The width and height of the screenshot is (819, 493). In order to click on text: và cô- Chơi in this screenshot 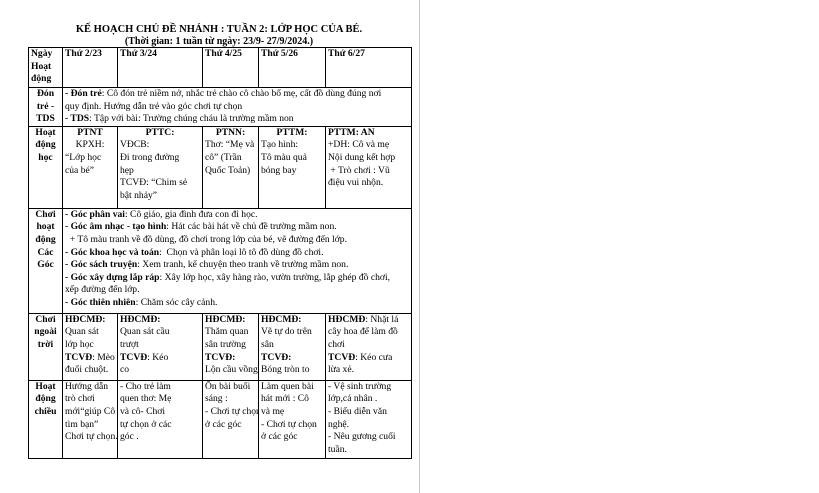, I will do `click(143, 411)`.